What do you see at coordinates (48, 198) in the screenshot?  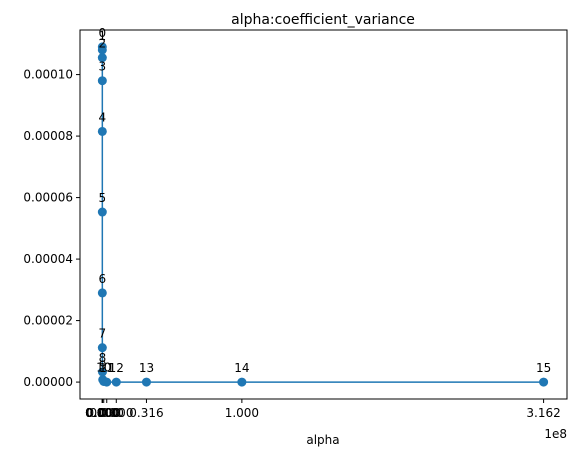 I see `y-tick-label: 0.00006` at bounding box center [48, 198].